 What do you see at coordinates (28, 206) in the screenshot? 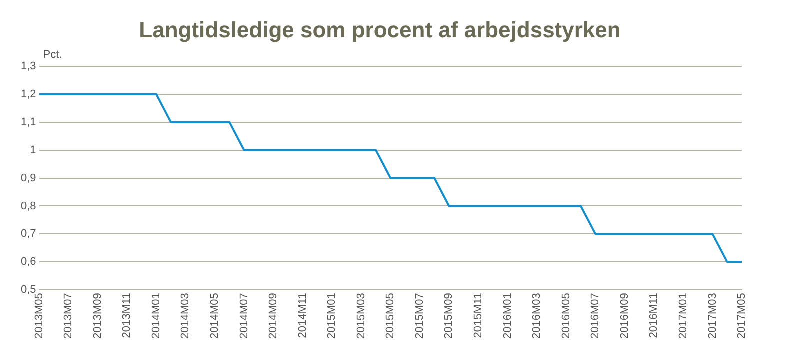
I see `y-tick-label: 0,8` at bounding box center [28, 206].